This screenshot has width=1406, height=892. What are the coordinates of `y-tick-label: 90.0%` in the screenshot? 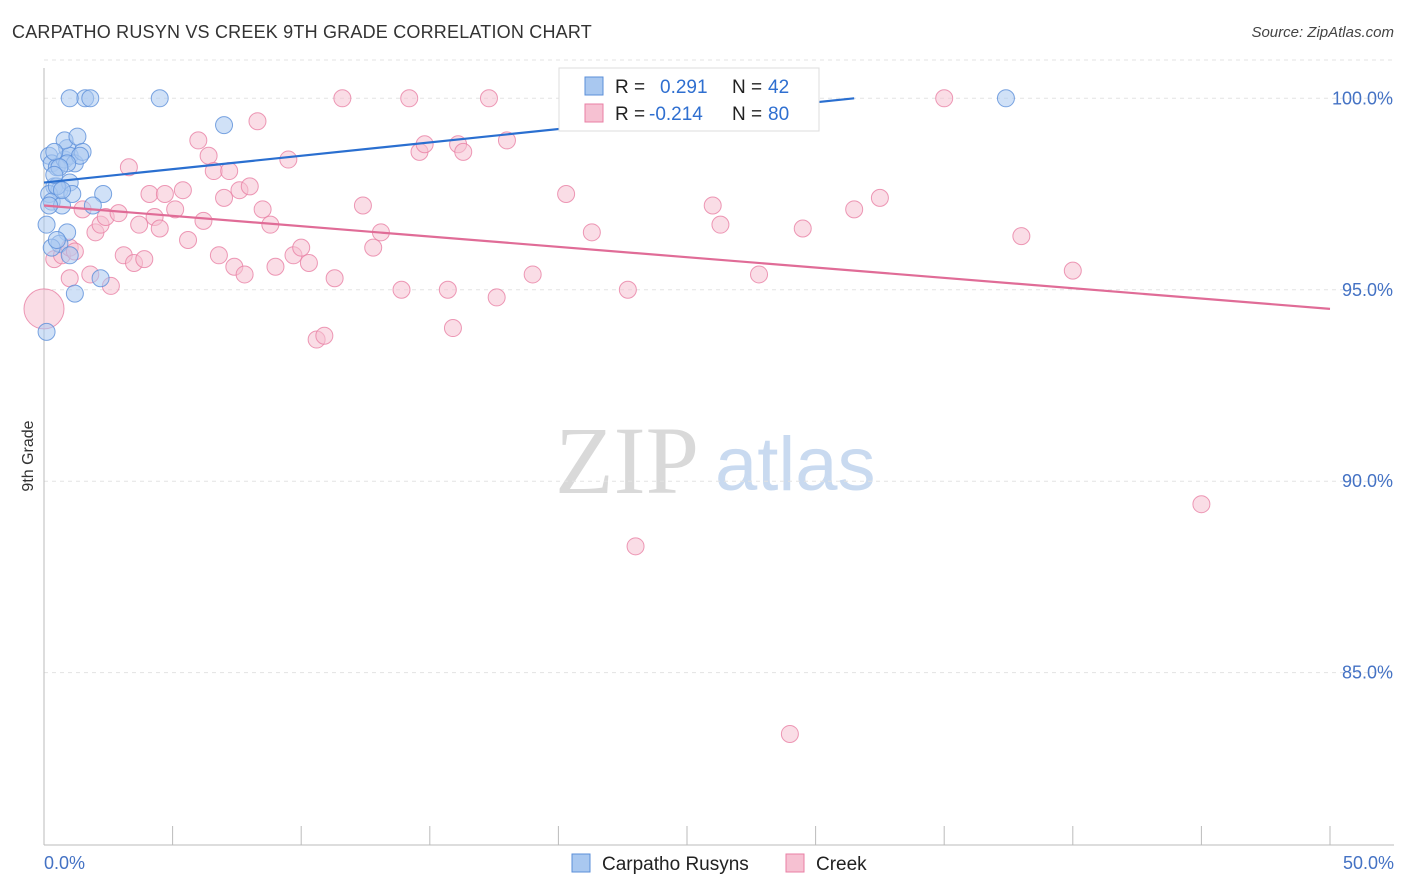 It's located at (1367, 481).